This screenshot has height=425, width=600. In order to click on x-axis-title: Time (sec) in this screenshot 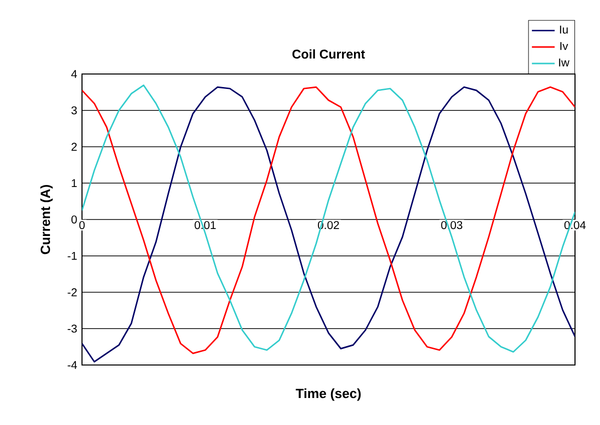, I will do `click(328, 394)`.